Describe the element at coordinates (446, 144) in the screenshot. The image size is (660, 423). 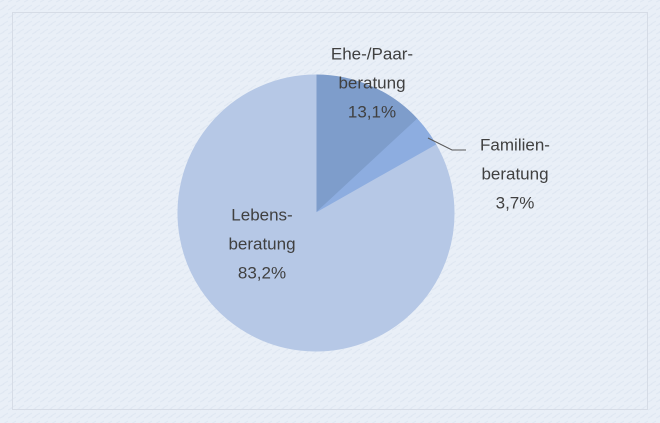
I see `leader-line` at that location.